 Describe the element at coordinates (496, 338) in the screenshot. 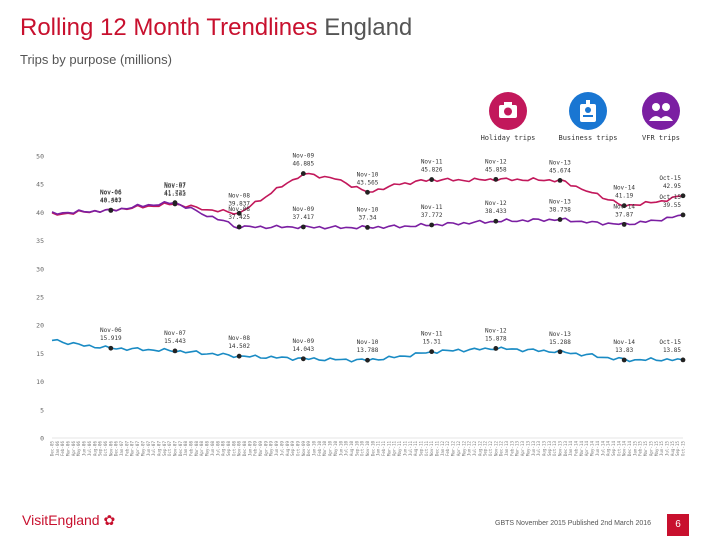

I see `data-label-value: 15.878` at that location.